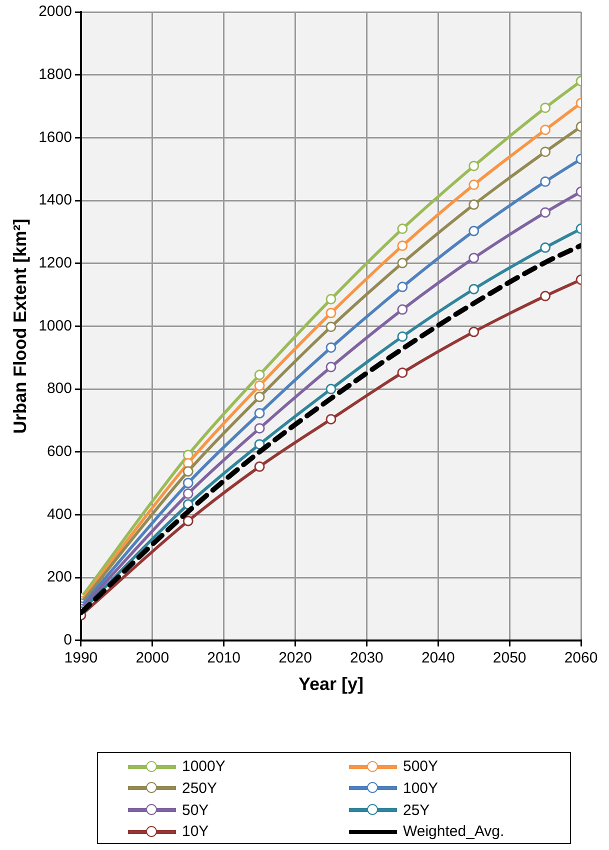 Image resolution: width=609 pixels, height=850 pixels. Describe the element at coordinates (55, 74) in the screenshot. I see `y-tick-label: 1800` at that location.